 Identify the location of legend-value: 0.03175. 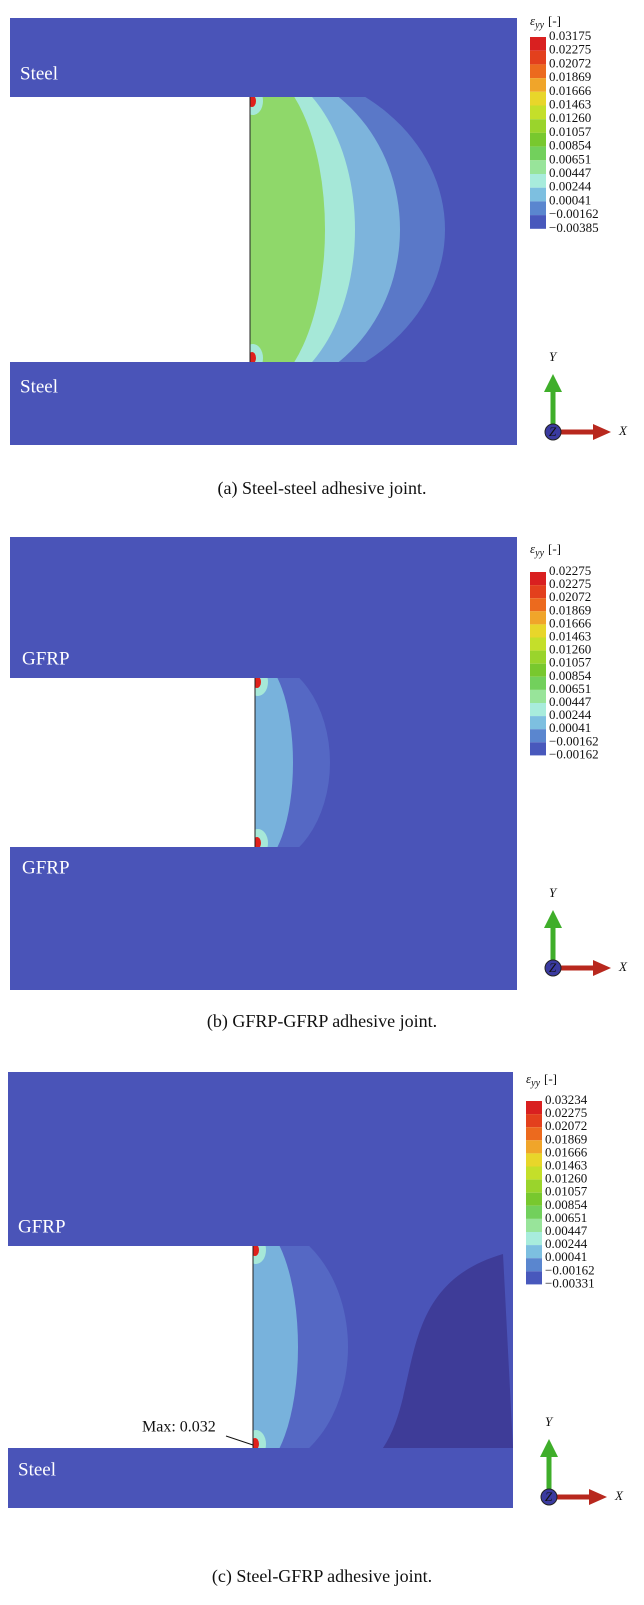
(570, 35).